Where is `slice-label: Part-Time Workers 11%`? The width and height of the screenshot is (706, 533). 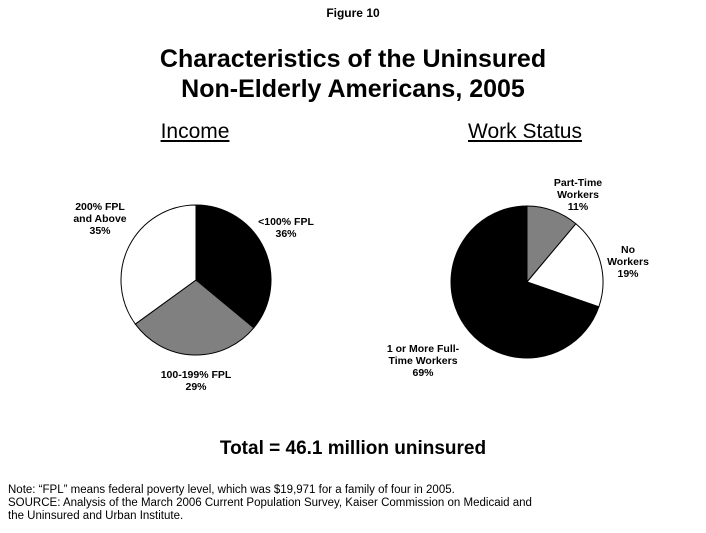
slice-label: Part-Time Workers 11% is located at coordinates (578, 195).